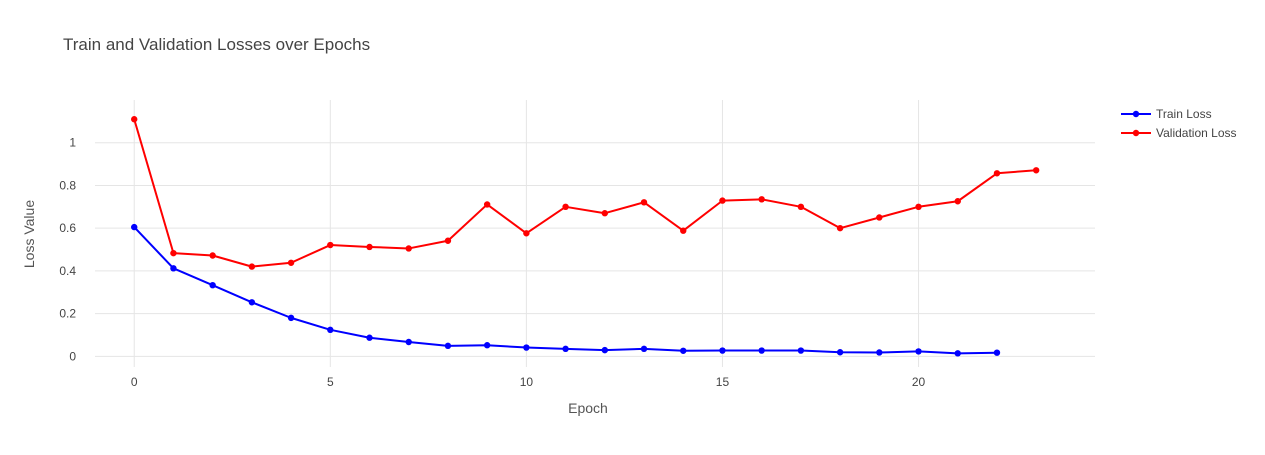 The height and width of the screenshot is (455, 1265). What do you see at coordinates (29, 234) in the screenshot?
I see `y-axis-title: Loss Value` at bounding box center [29, 234].